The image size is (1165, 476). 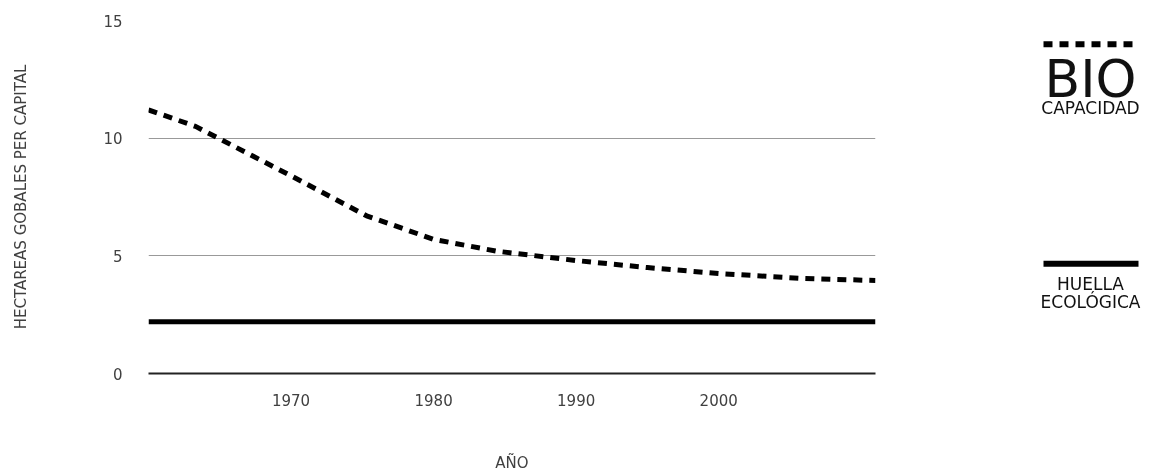 I want to click on y-tick-label: 10, so click(x=113, y=139).